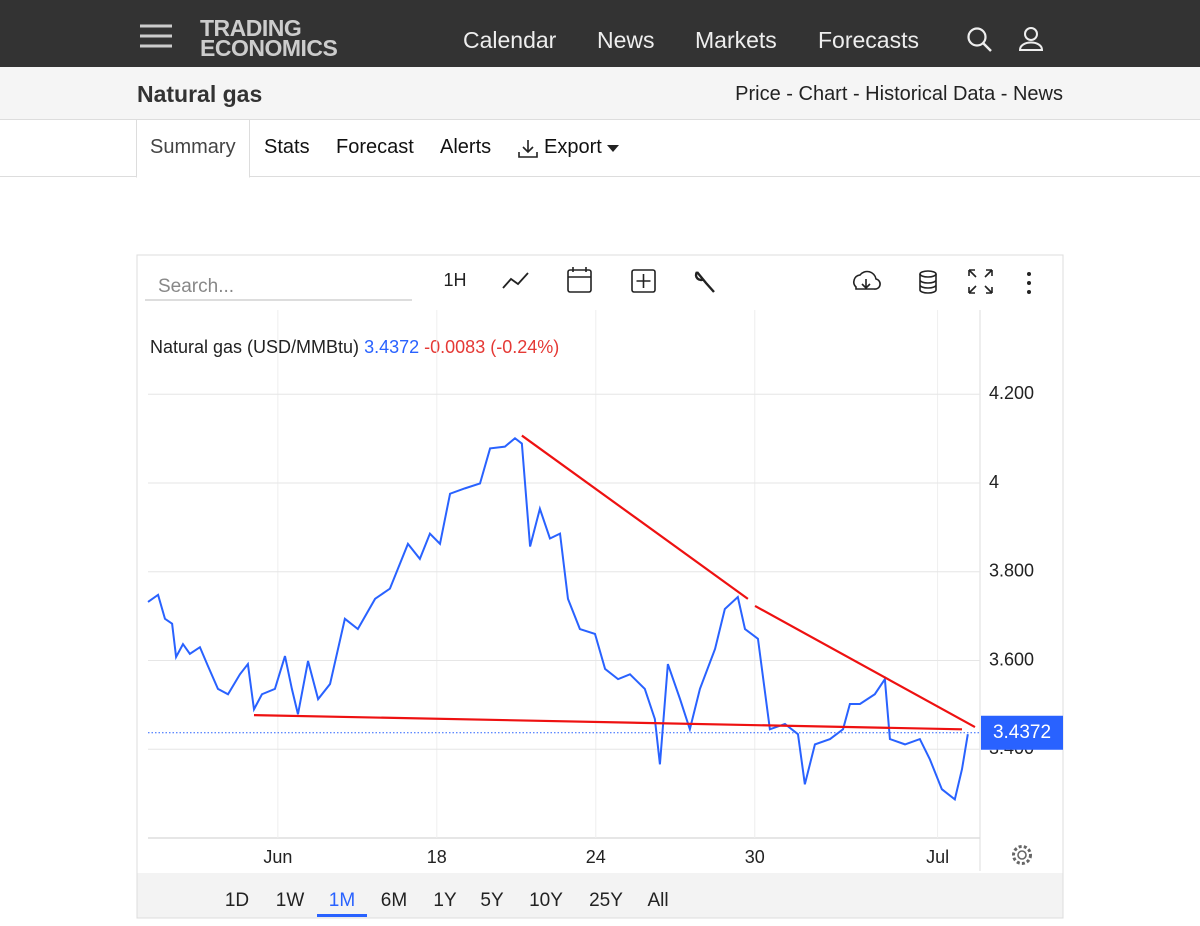 The width and height of the screenshot is (1200, 926). Describe the element at coordinates (277, 857) in the screenshot. I see `x-tick-label: Jun` at that location.